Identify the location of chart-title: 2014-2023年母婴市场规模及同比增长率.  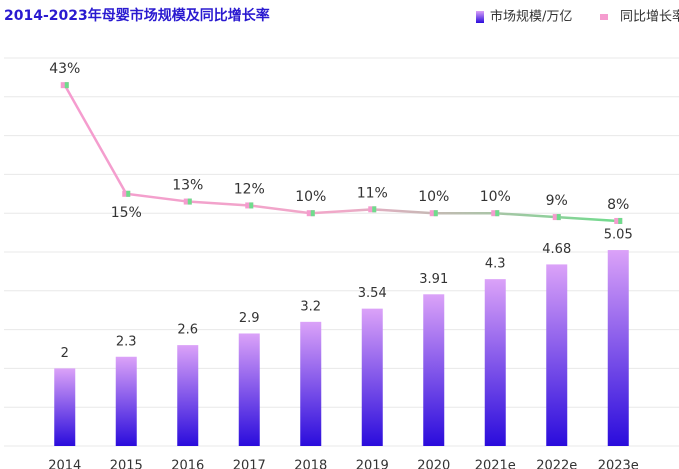
(137, 15).